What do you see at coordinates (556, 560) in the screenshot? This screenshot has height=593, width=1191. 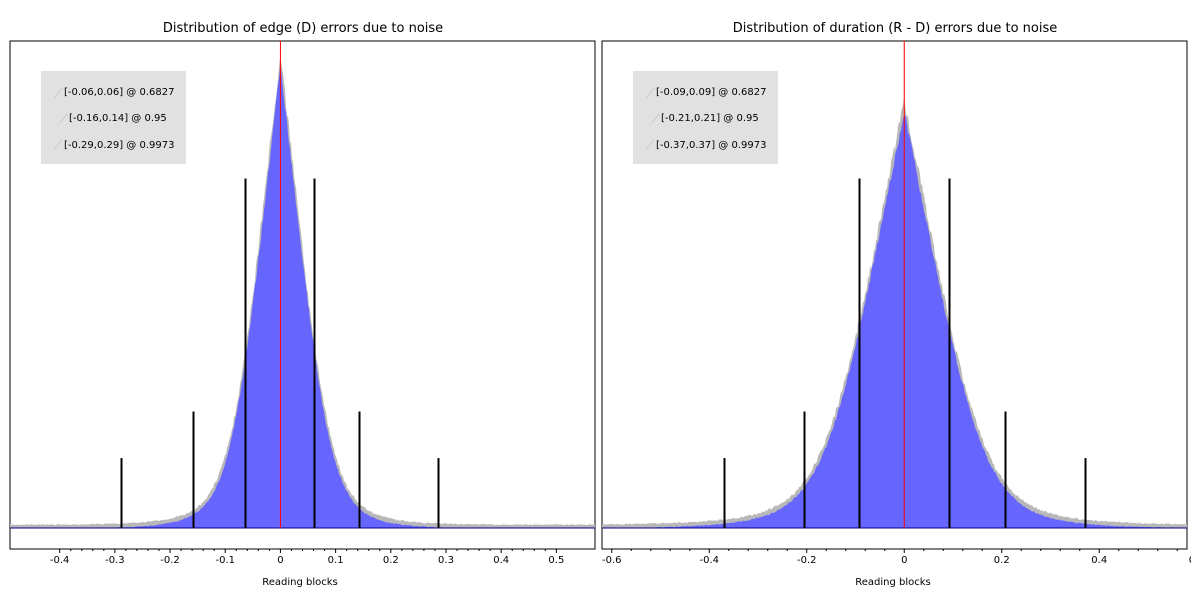 I see `x-tick-label: 0.5` at bounding box center [556, 560].